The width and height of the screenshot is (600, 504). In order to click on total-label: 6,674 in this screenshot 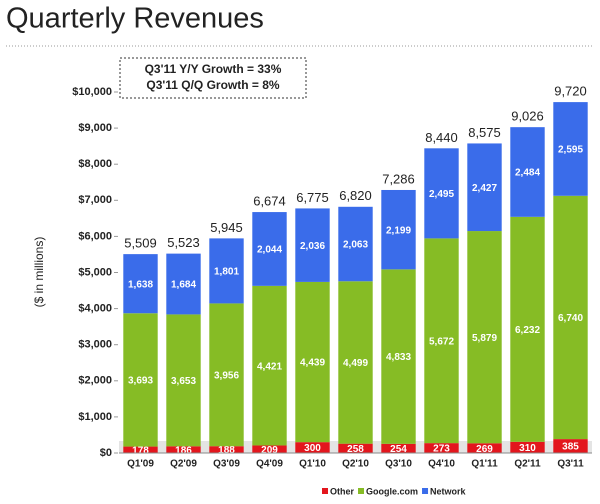, I will do `click(269, 201)`.